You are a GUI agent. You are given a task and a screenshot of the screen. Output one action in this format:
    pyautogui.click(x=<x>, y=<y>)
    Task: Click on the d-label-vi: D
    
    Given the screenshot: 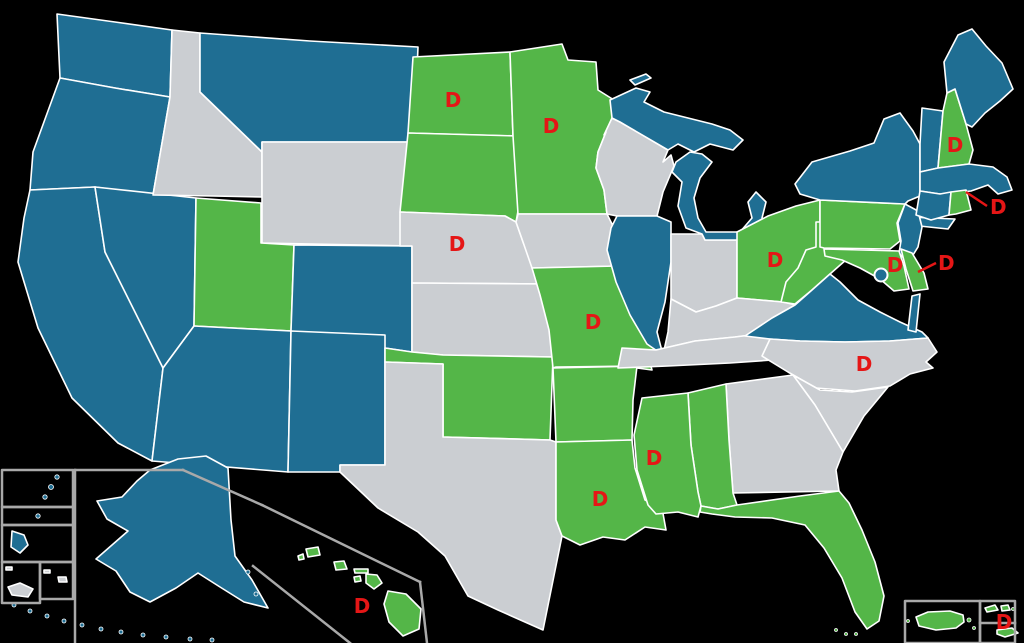 What is the action you would take?
    pyautogui.click(x=1004, y=622)
    